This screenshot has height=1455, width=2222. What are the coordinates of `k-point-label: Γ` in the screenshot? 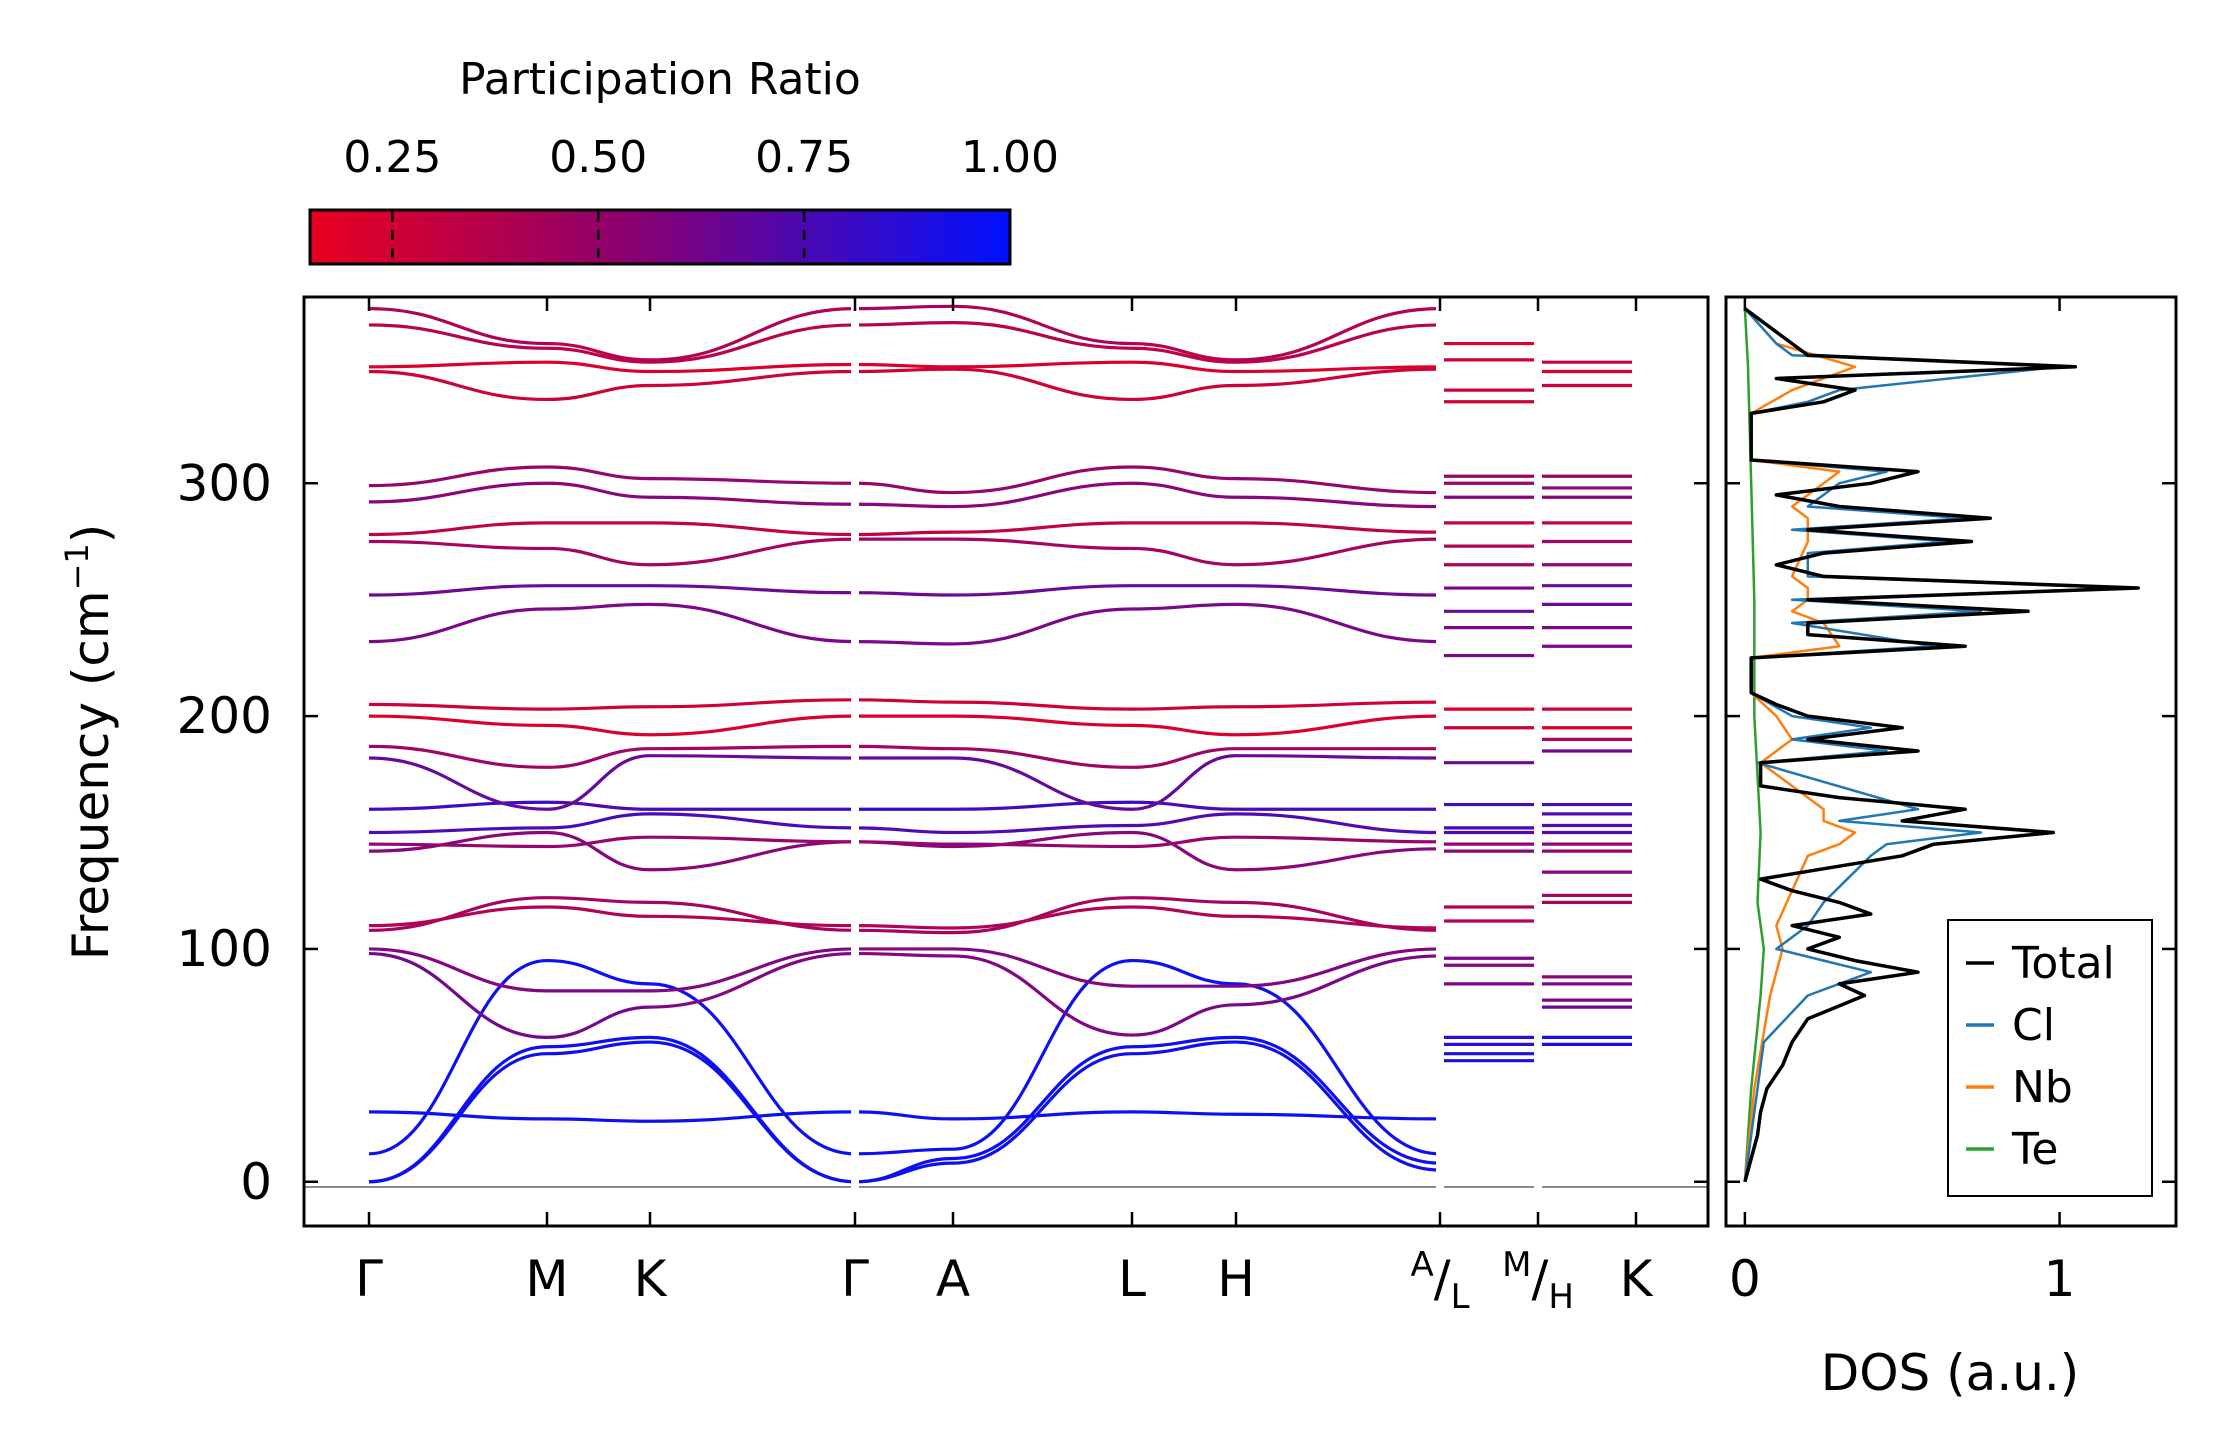 It's located at (369, 1279).